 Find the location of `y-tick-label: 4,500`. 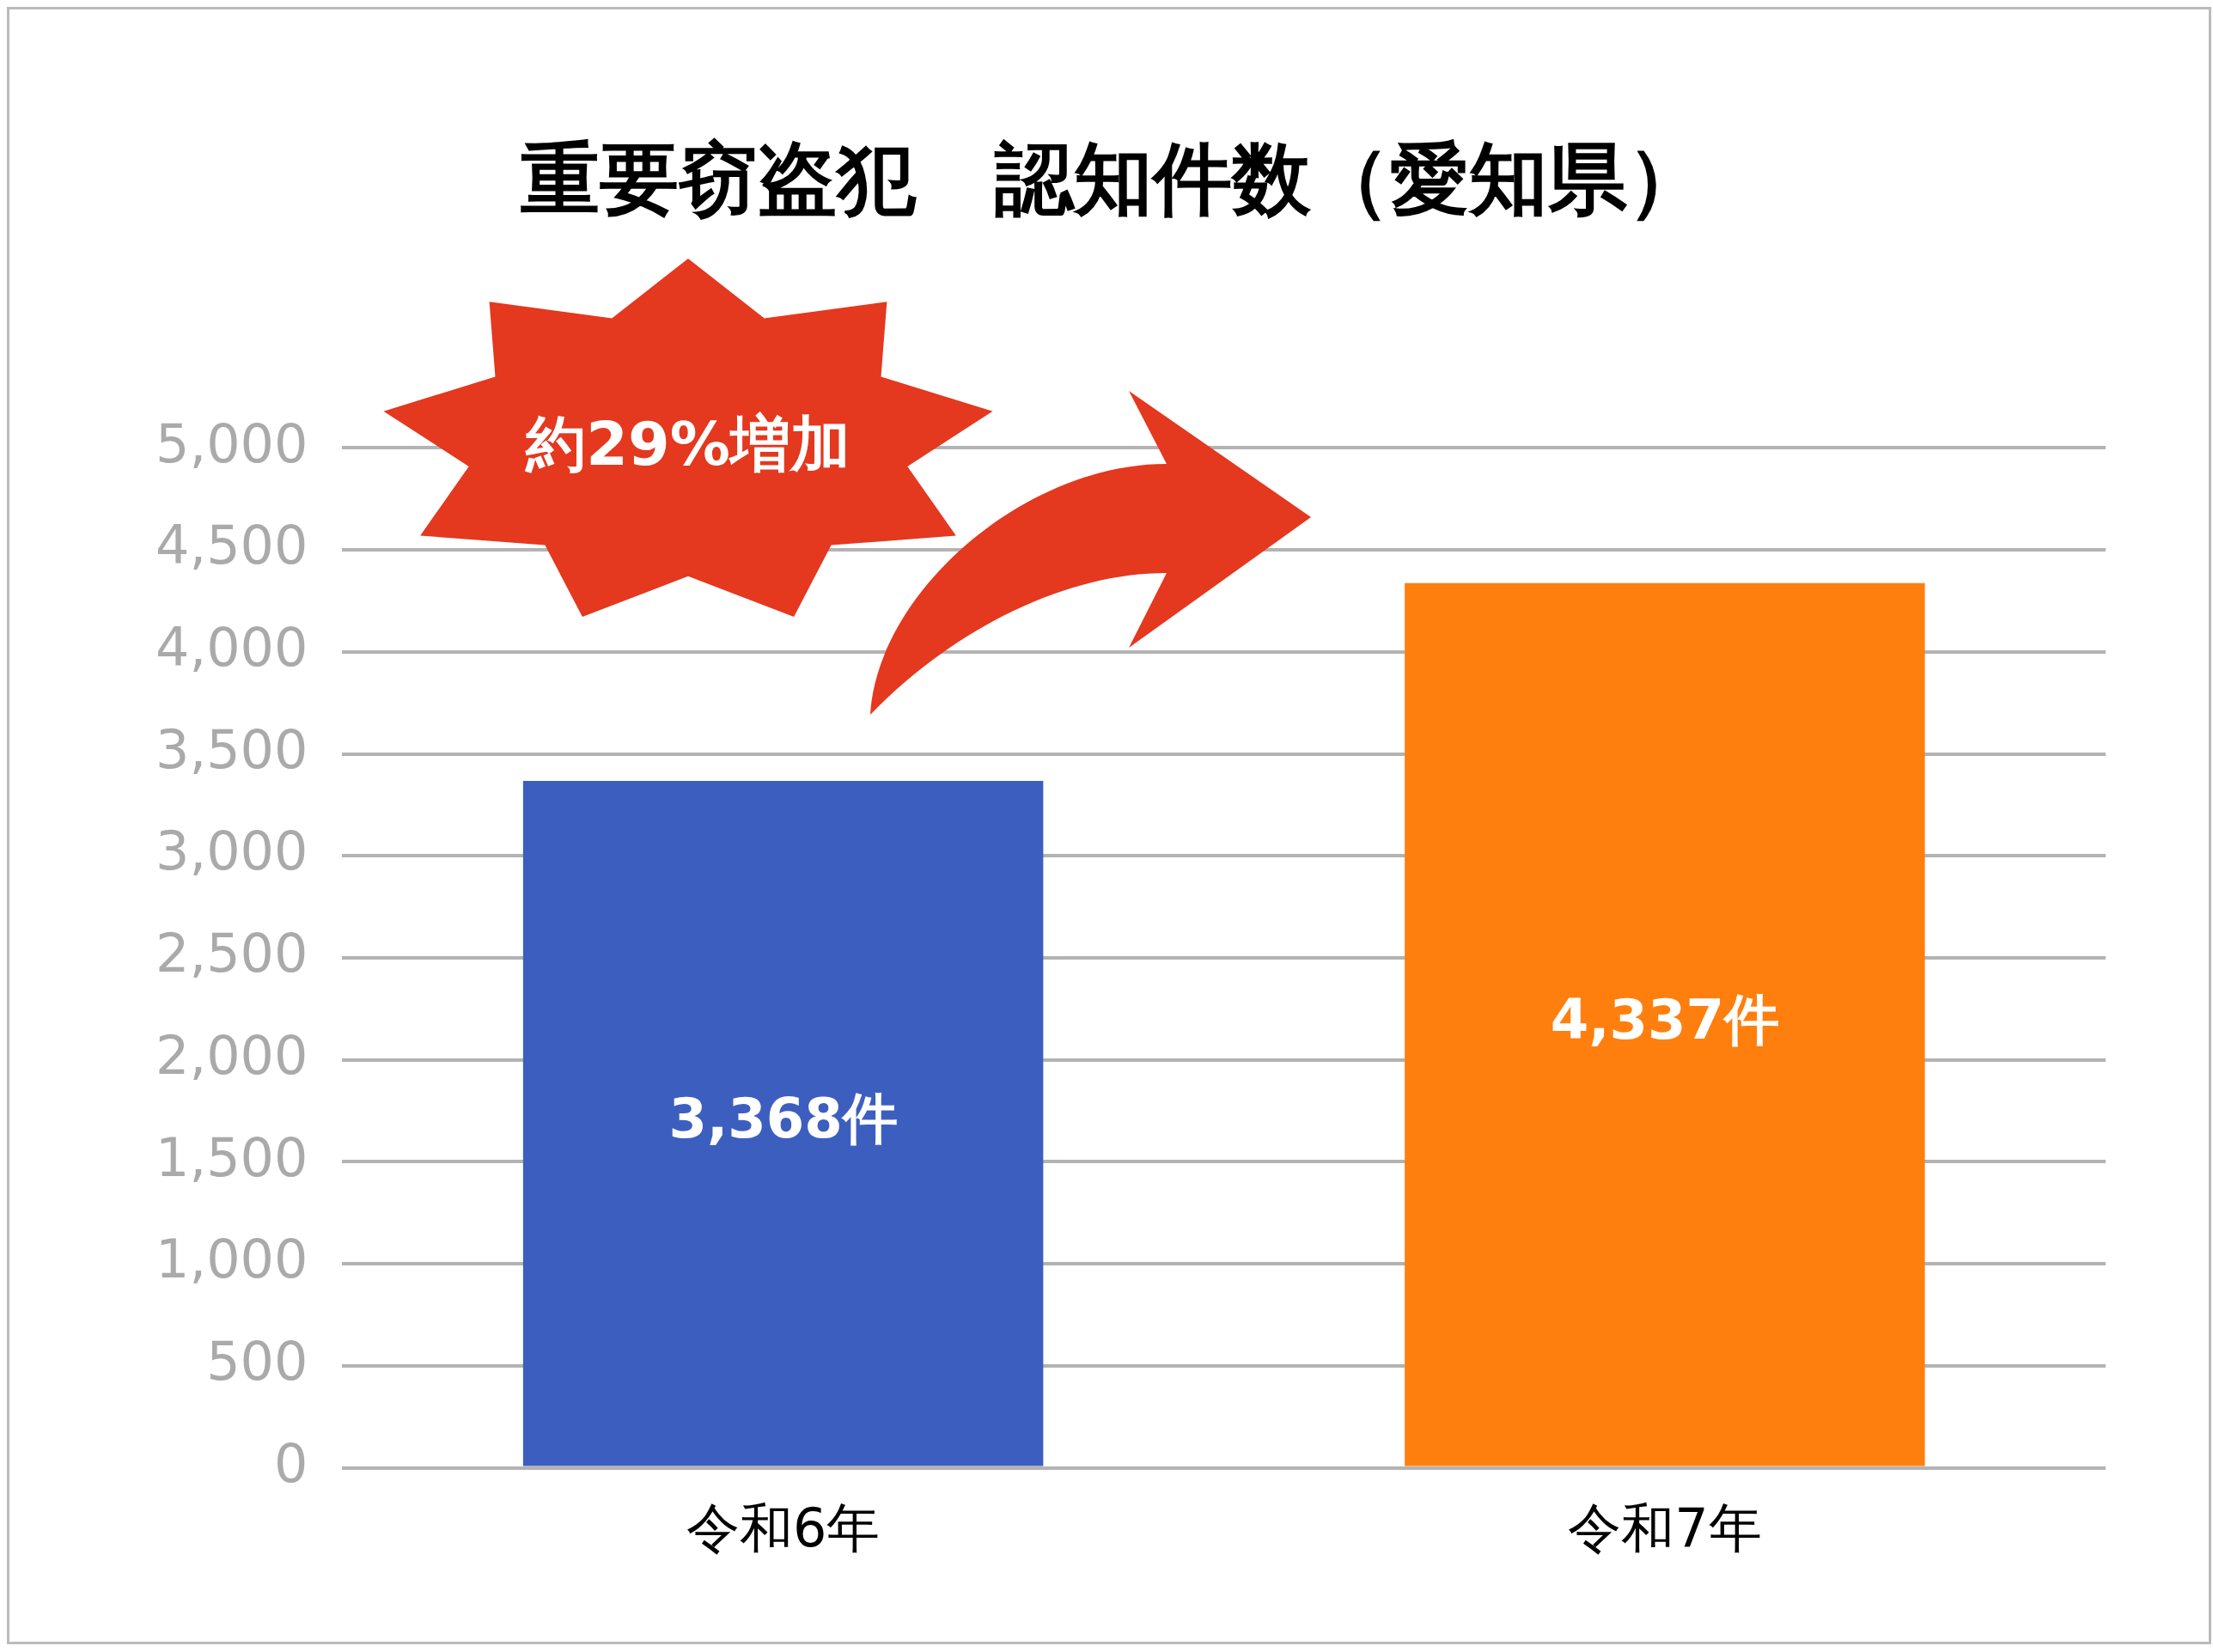

y-tick-label: 4,500 is located at coordinates (231, 545).